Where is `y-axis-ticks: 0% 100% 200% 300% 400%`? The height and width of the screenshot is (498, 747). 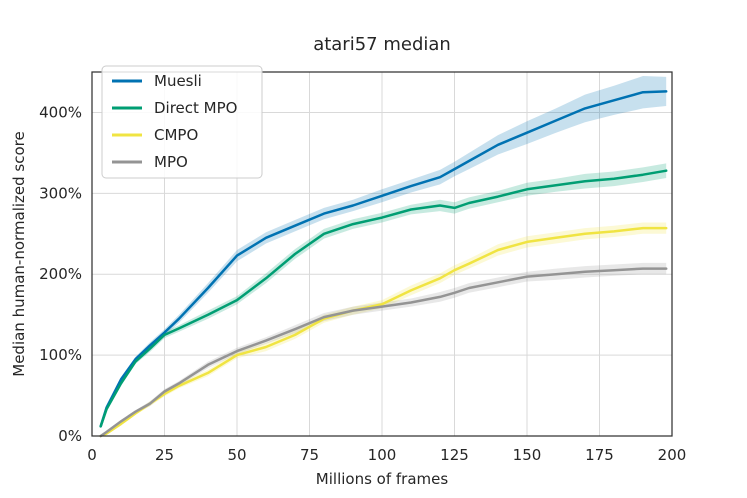
y-axis-ticks: 0% 100% 200% 300% 400% is located at coordinates (60, 274).